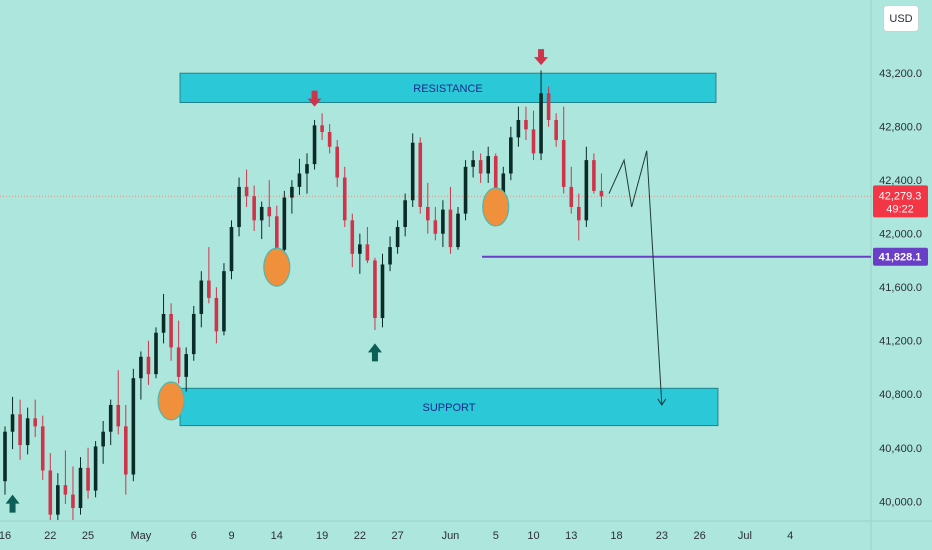 The height and width of the screenshot is (550, 932). I want to click on x-tick-label: 16, so click(5, 536).